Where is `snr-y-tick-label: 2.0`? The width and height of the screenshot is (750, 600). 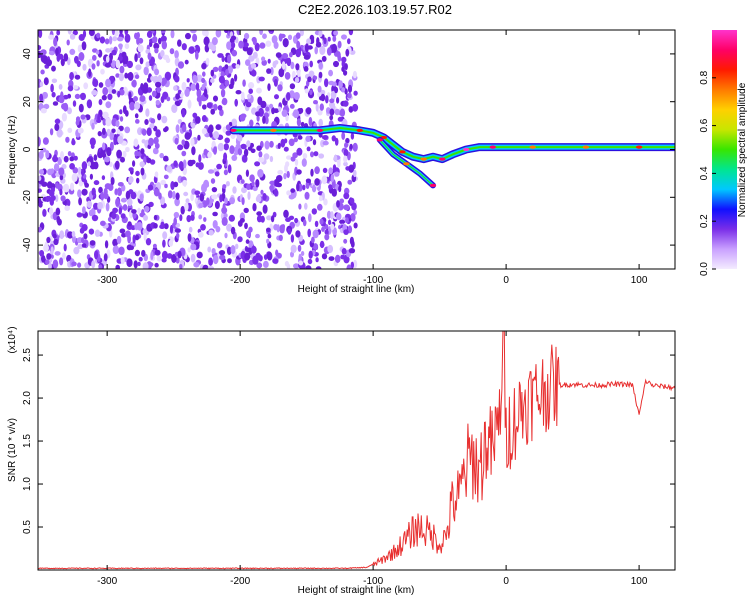 snr-y-tick-label: 2.0 is located at coordinates (27, 398).